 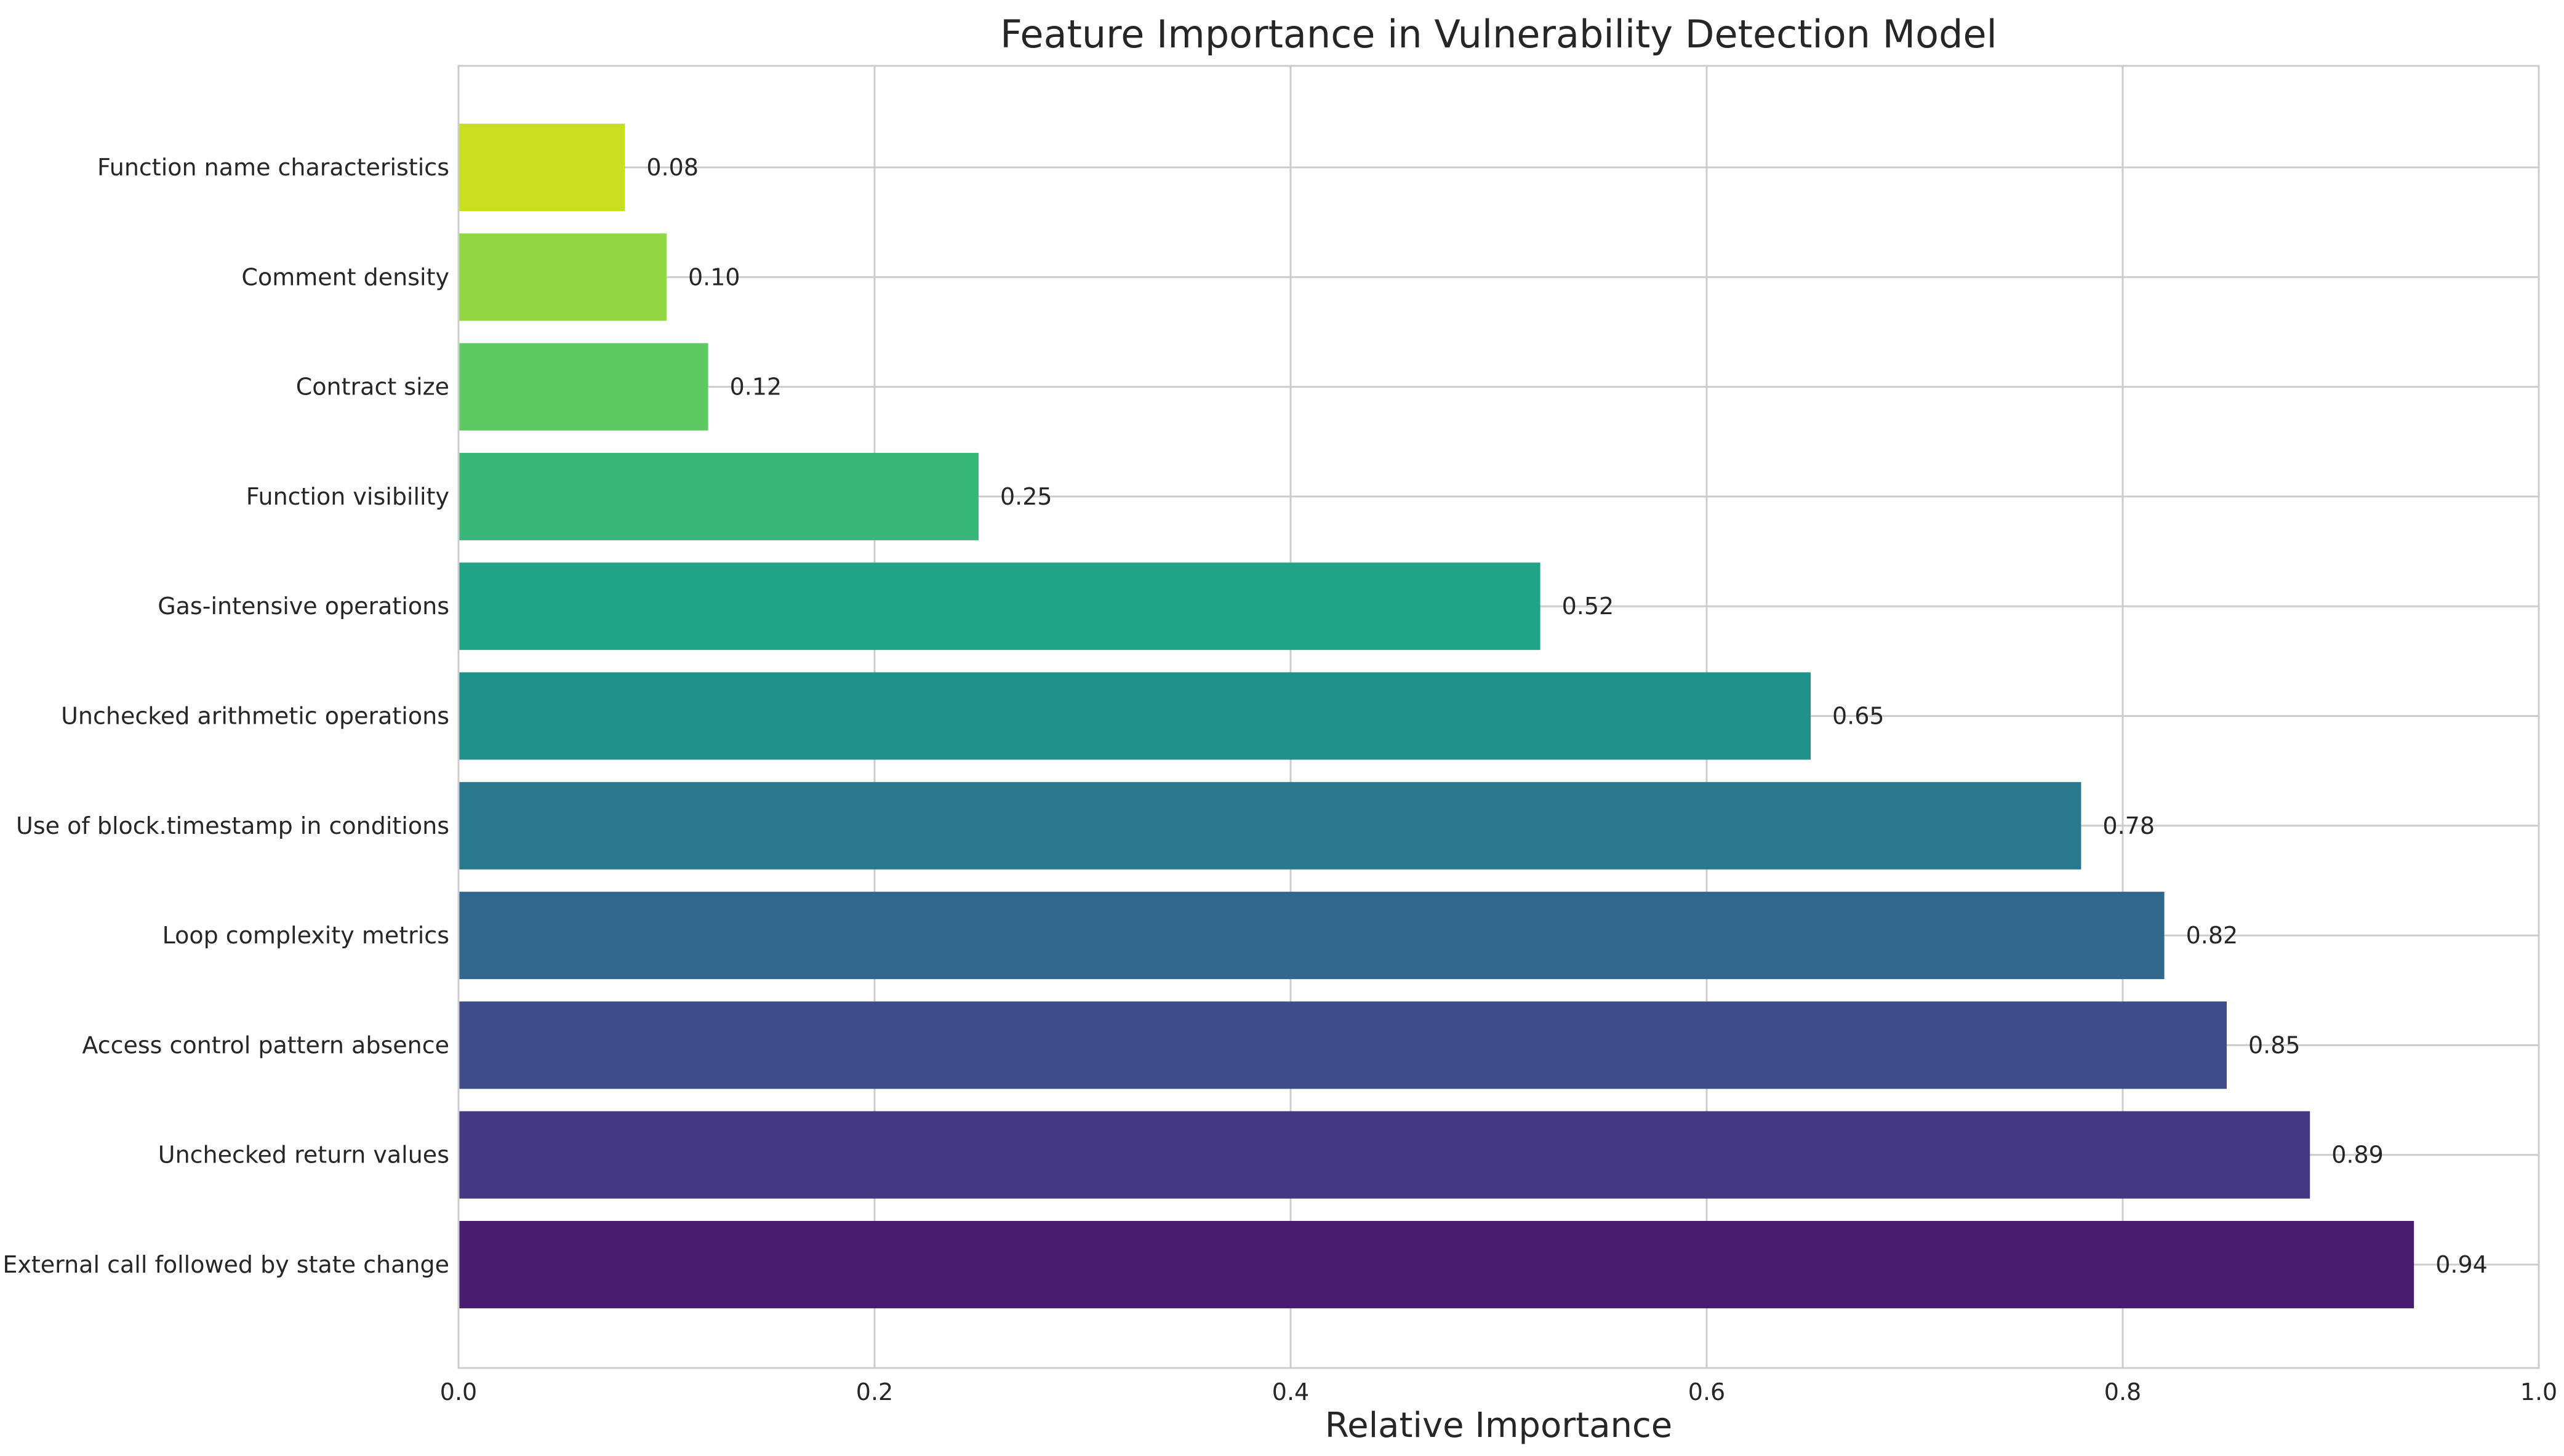 What do you see at coordinates (345, 276) in the screenshot?
I see `y-tick-label: Comment density` at bounding box center [345, 276].